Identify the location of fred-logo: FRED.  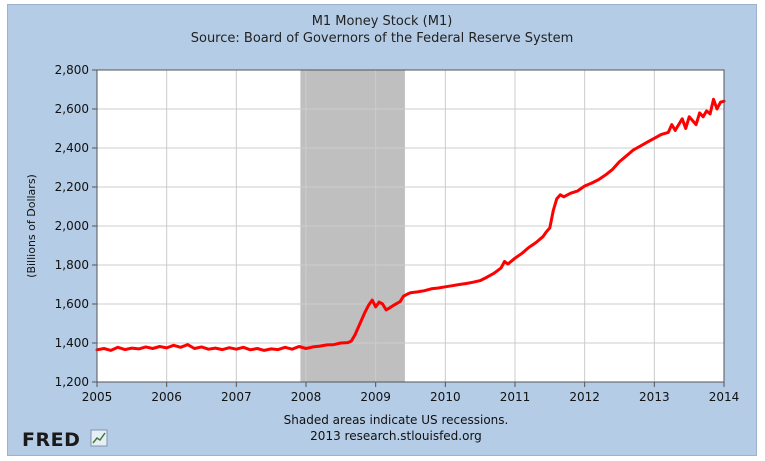
(65, 440).